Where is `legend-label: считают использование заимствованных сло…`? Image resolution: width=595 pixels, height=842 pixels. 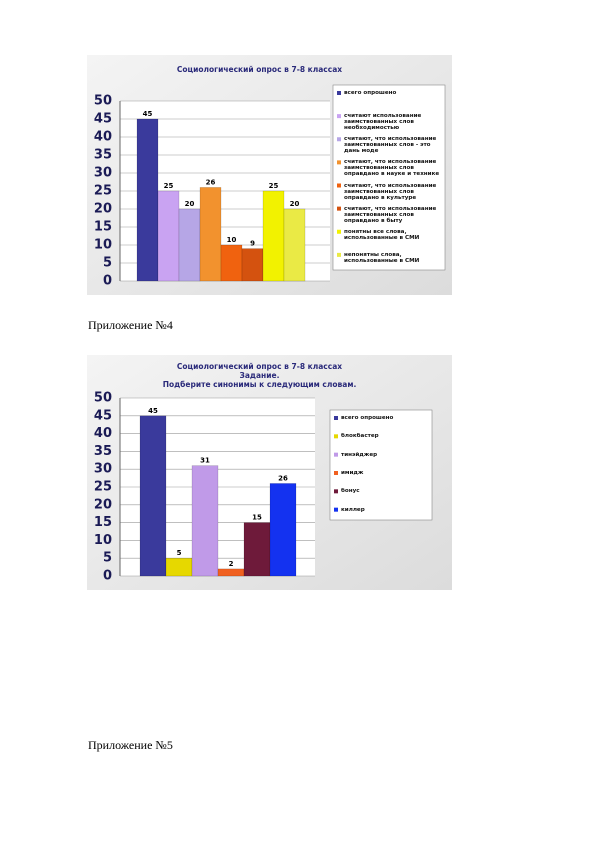
legend-label: считают использование заимствованных сло… is located at coordinates (383, 122).